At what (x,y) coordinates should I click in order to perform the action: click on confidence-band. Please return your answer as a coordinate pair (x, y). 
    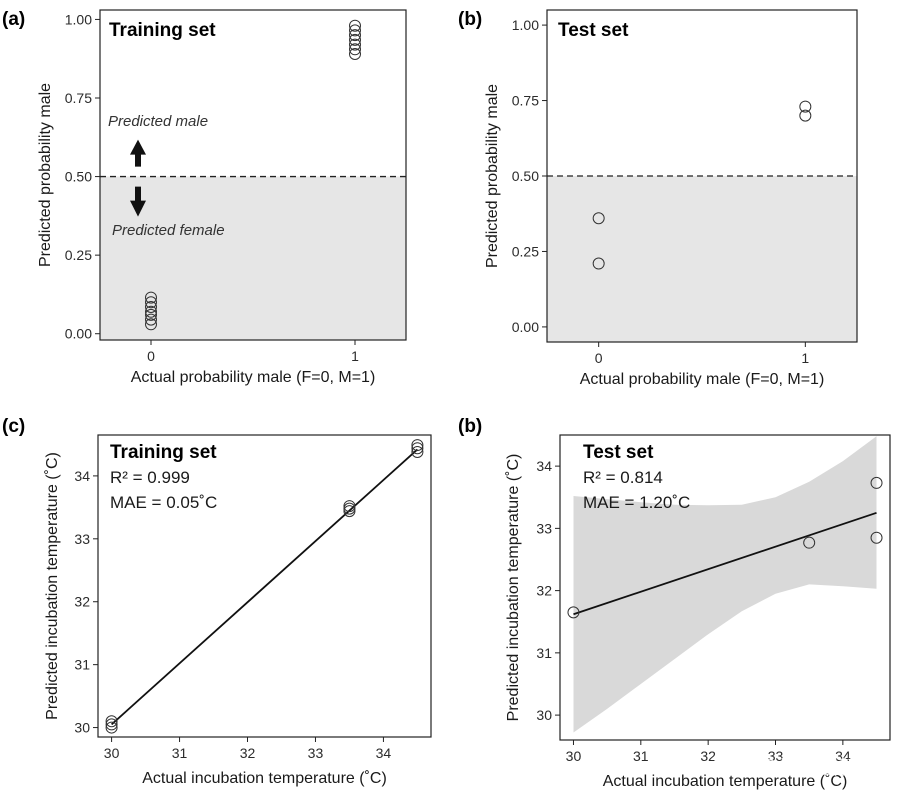
    Looking at the image, I should click on (725, 584).